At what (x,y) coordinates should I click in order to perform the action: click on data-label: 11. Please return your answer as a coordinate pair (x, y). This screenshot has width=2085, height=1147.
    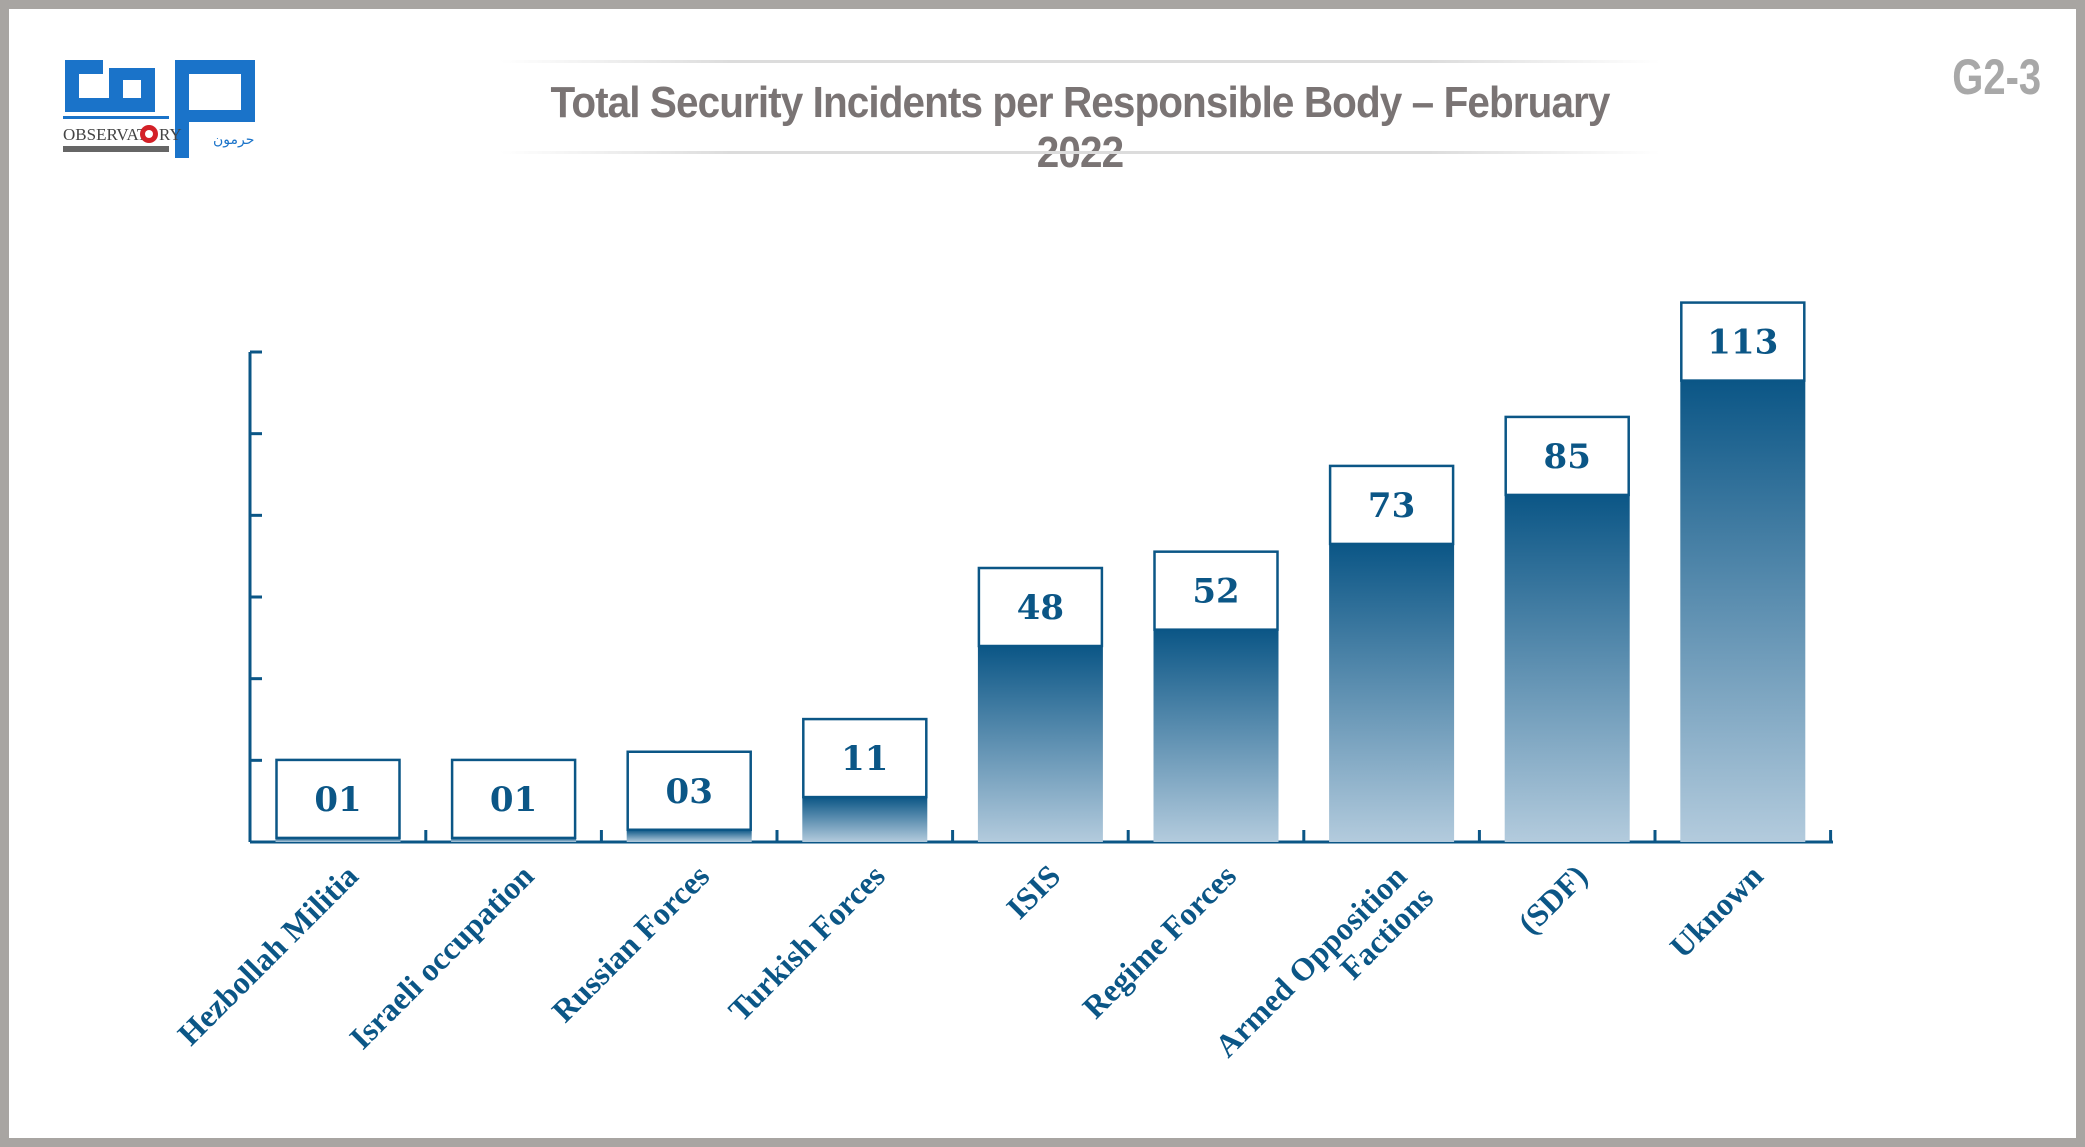
    Looking at the image, I should click on (864, 759).